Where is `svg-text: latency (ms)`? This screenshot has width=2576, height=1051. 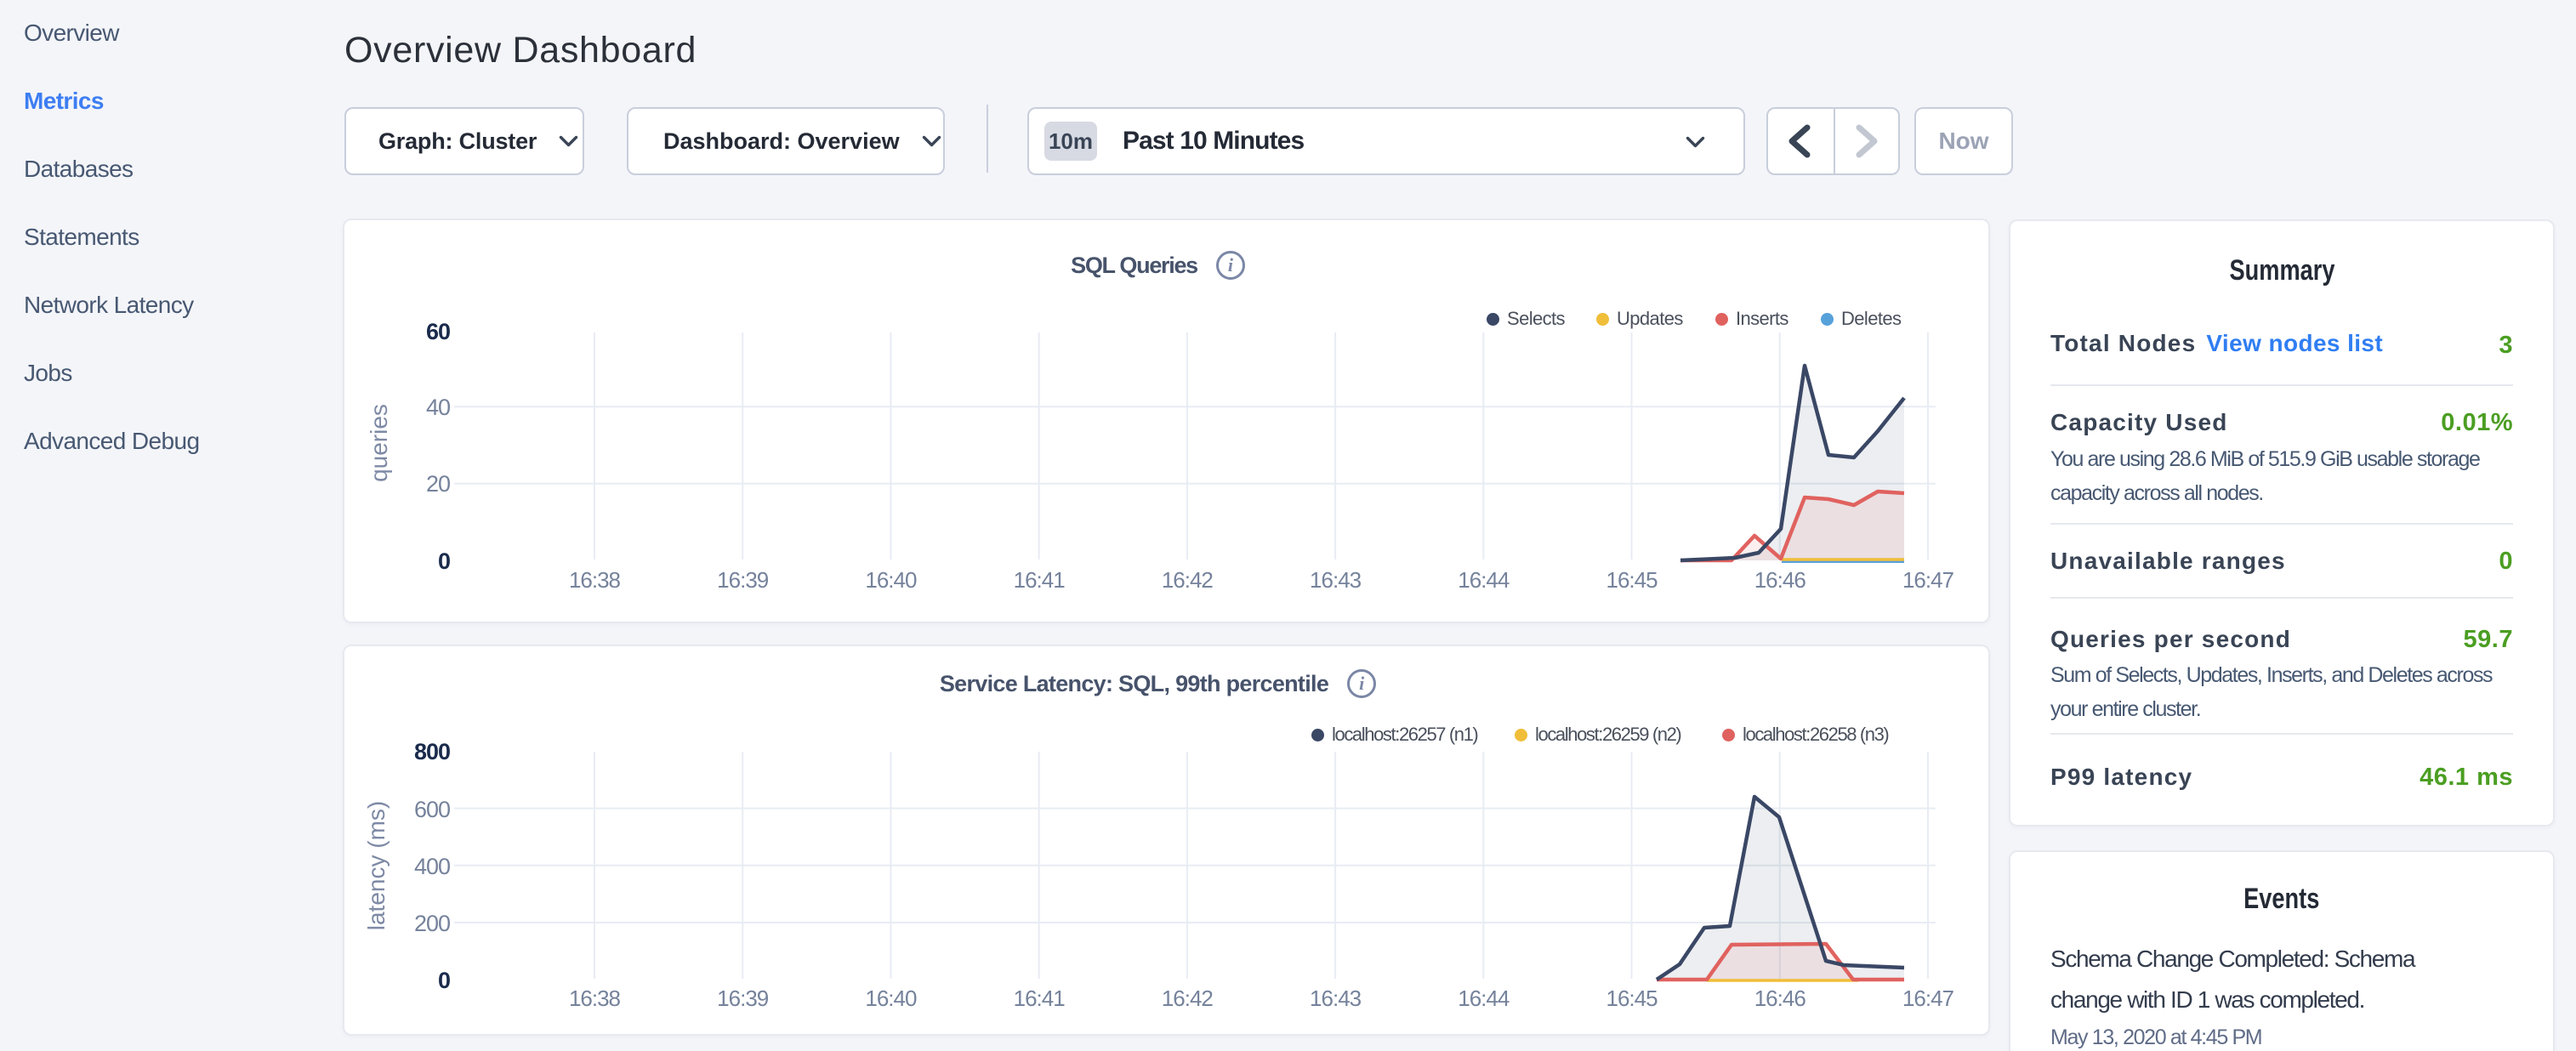 svg-text: latency (ms) is located at coordinates (376, 866).